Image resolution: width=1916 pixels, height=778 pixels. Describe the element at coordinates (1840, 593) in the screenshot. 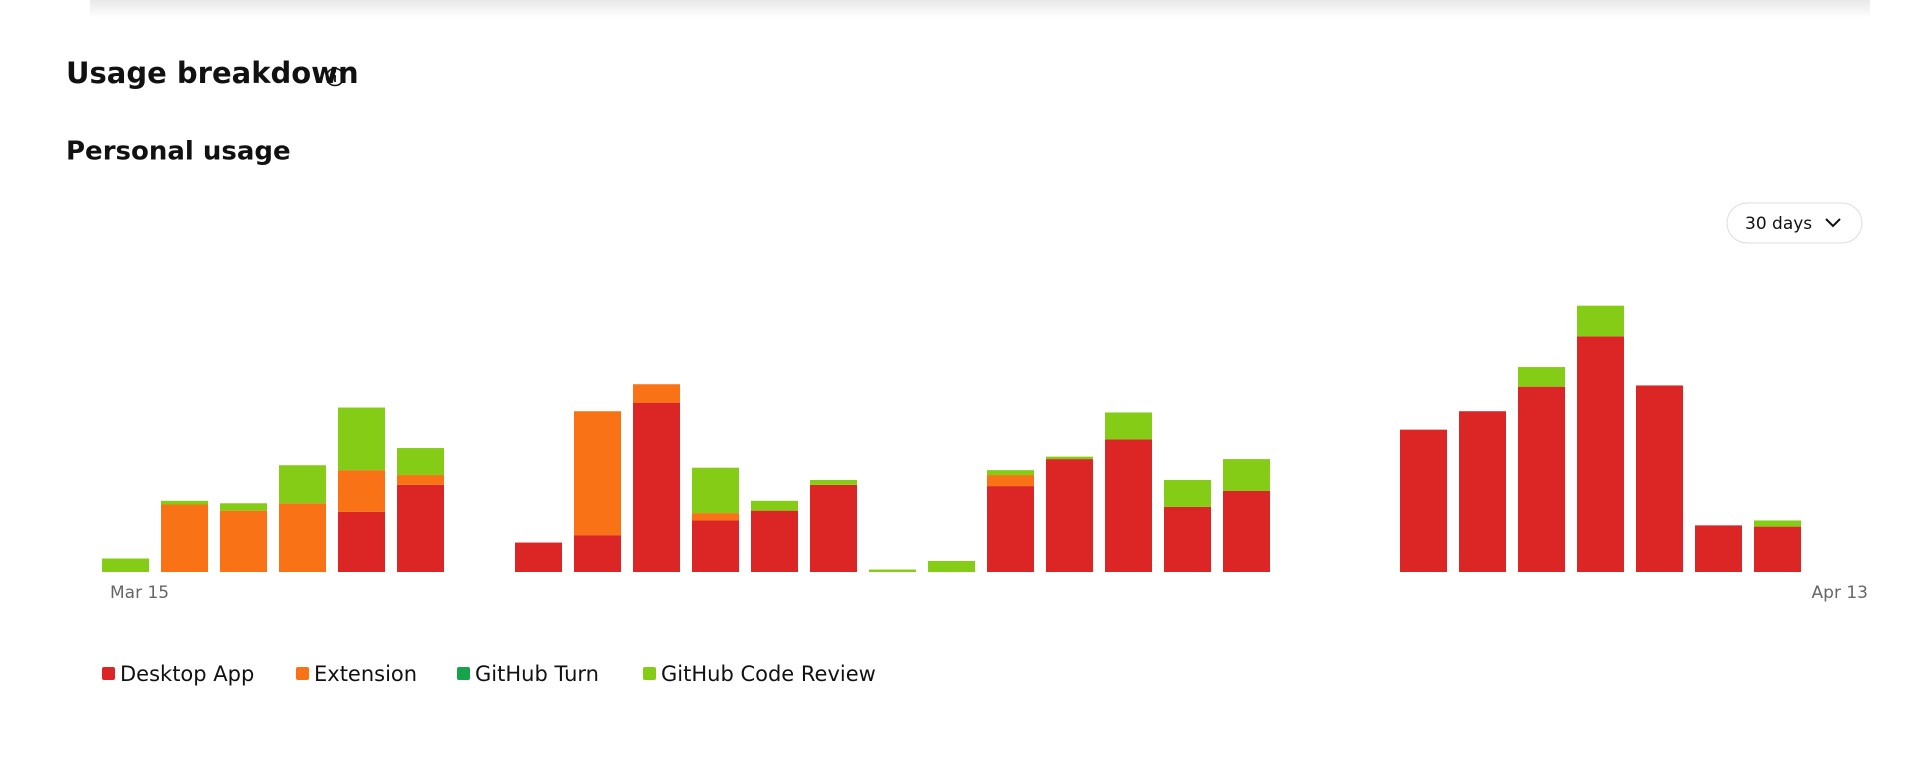

I see `x-tick-label: Apr 13` at that location.